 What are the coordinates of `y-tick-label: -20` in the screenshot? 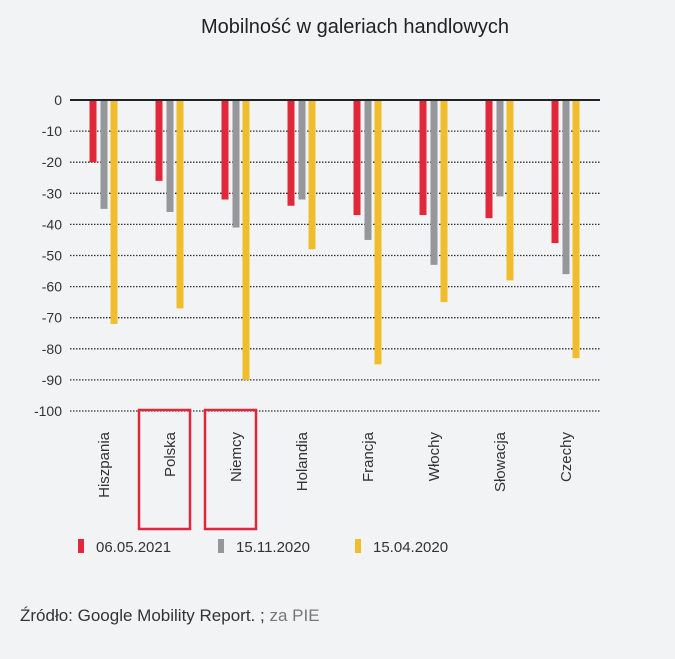 It's located at (52, 162).